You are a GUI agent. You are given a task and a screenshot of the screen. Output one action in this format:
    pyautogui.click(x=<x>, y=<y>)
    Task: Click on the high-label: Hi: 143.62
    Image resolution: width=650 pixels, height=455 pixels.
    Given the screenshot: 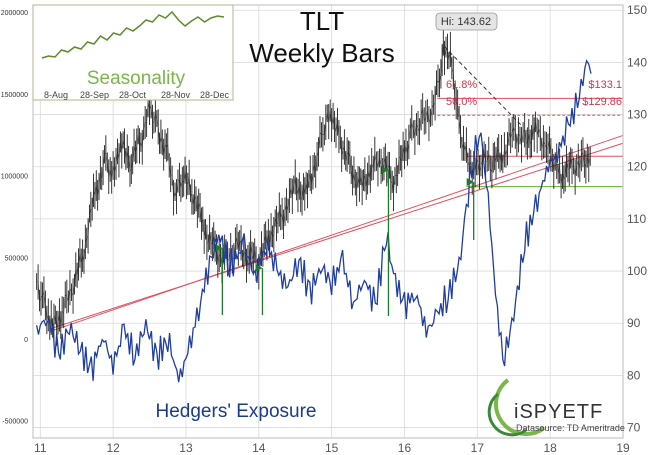 What is the action you would take?
    pyautogui.click(x=466, y=22)
    